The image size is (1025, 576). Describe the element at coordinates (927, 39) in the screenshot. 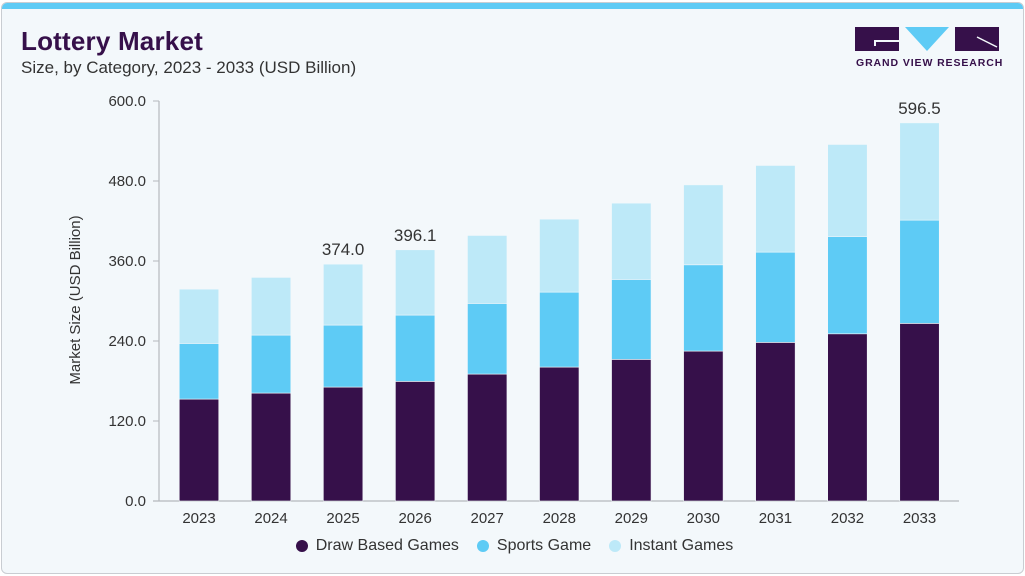

I see `gvr-logo-icon` at that location.